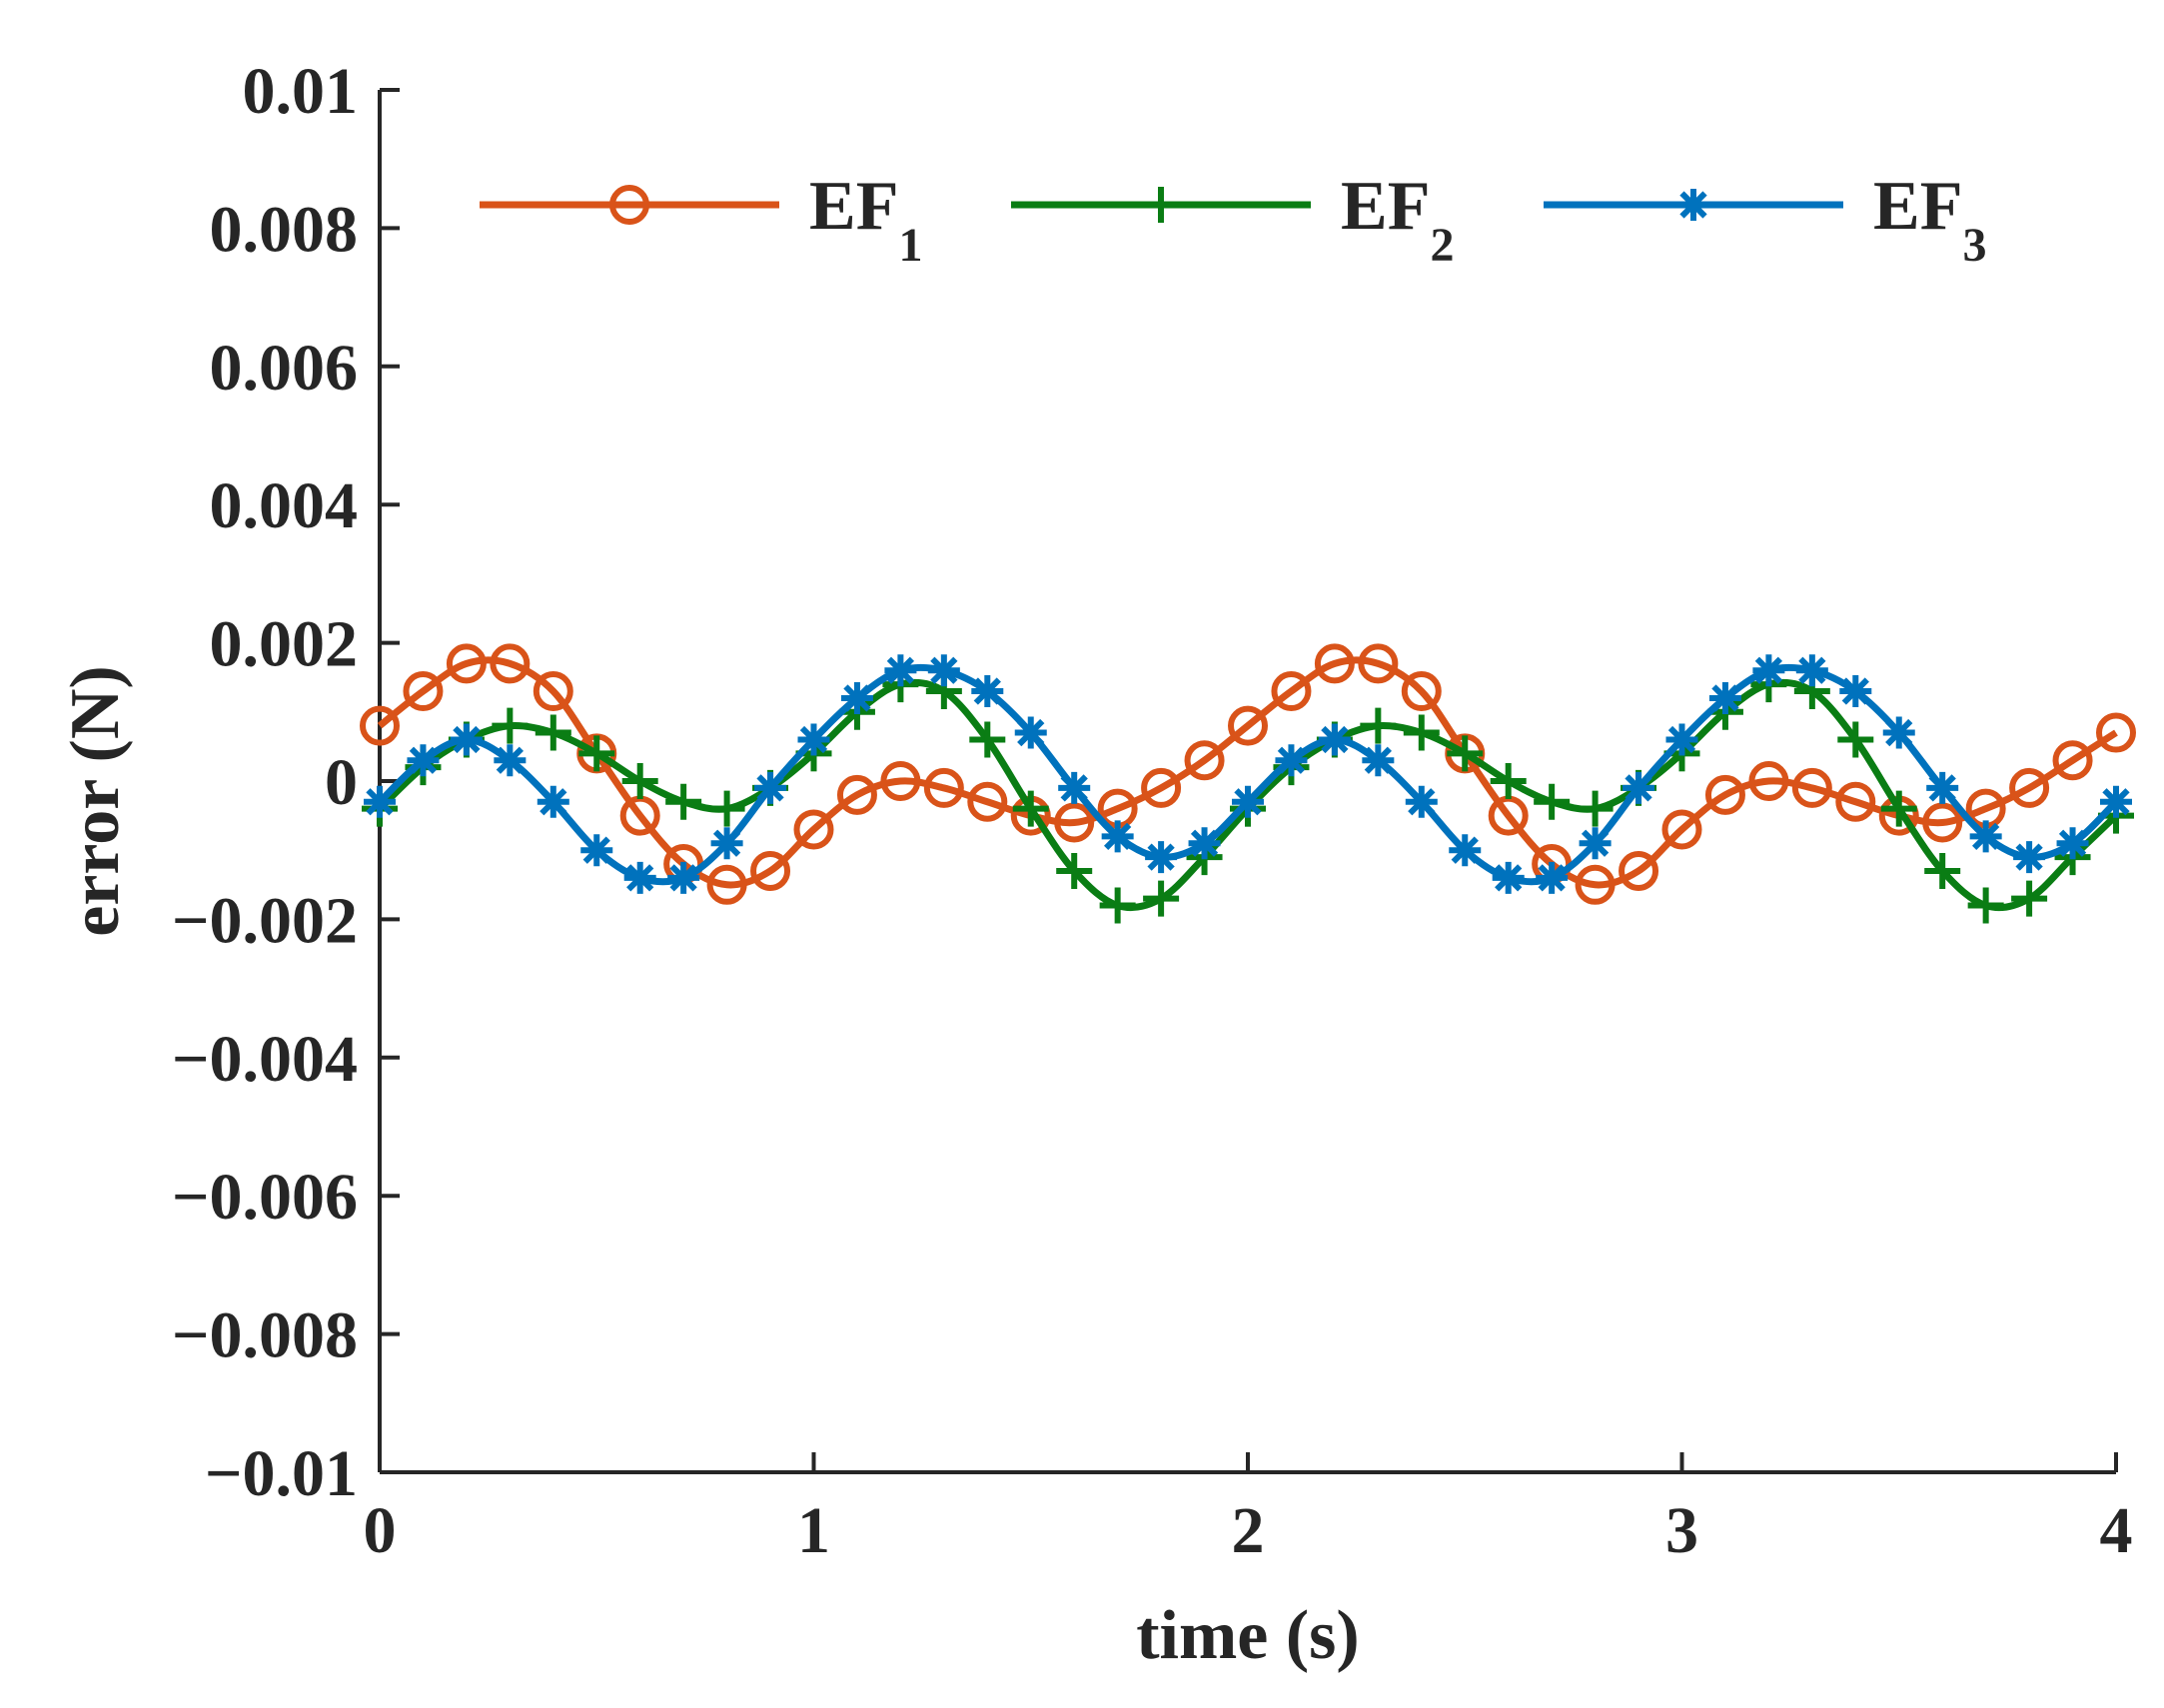  What do you see at coordinates (341, 782) in the screenshot?
I see `y-tick-label: 0` at bounding box center [341, 782].